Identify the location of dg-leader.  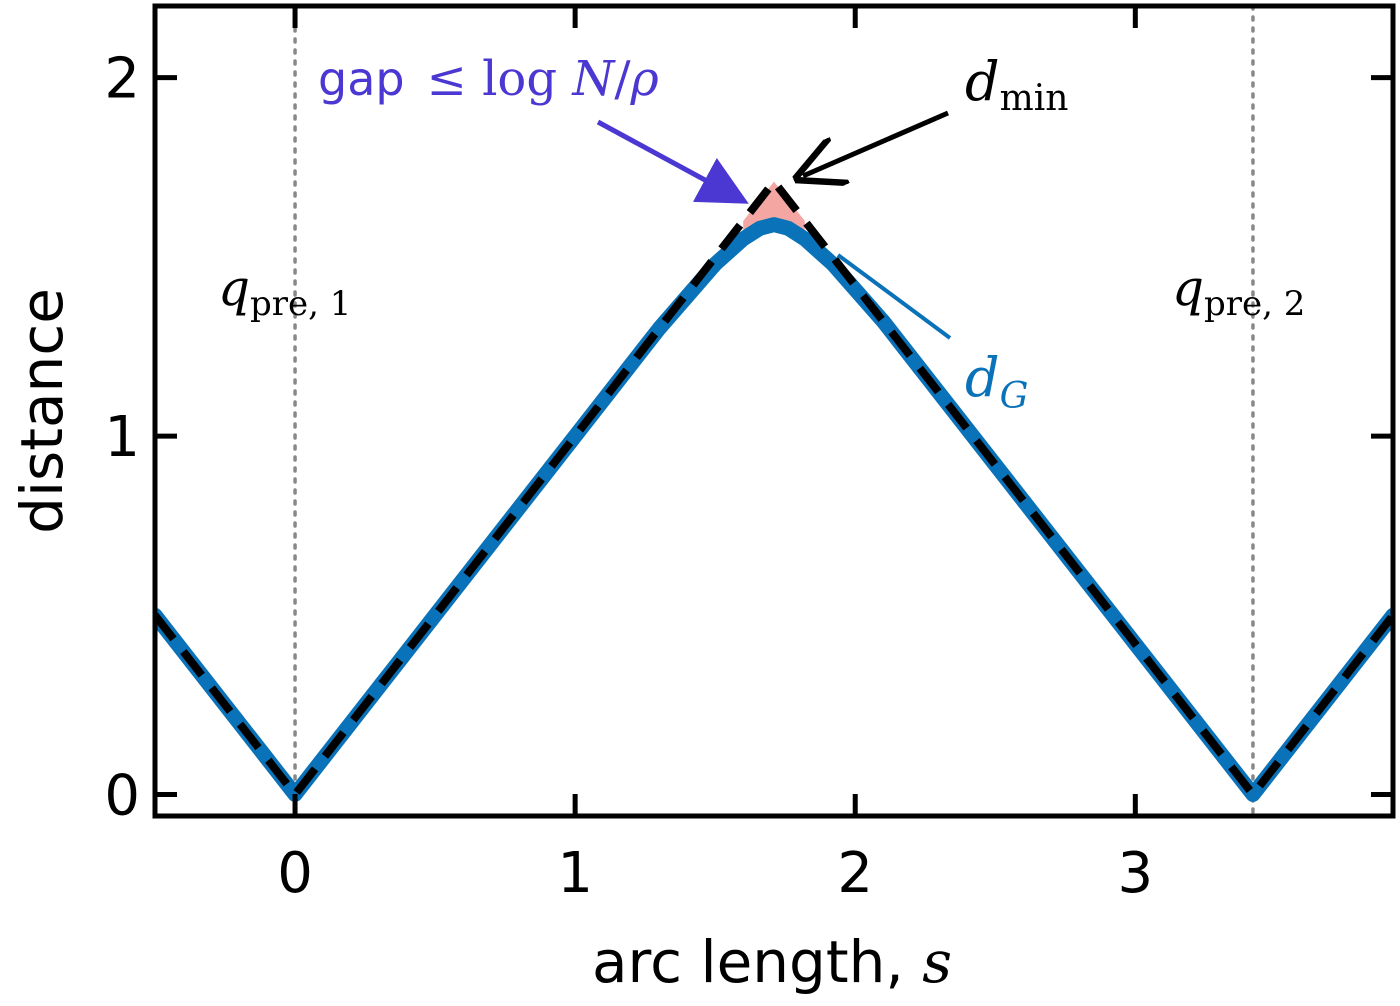
(894, 296).